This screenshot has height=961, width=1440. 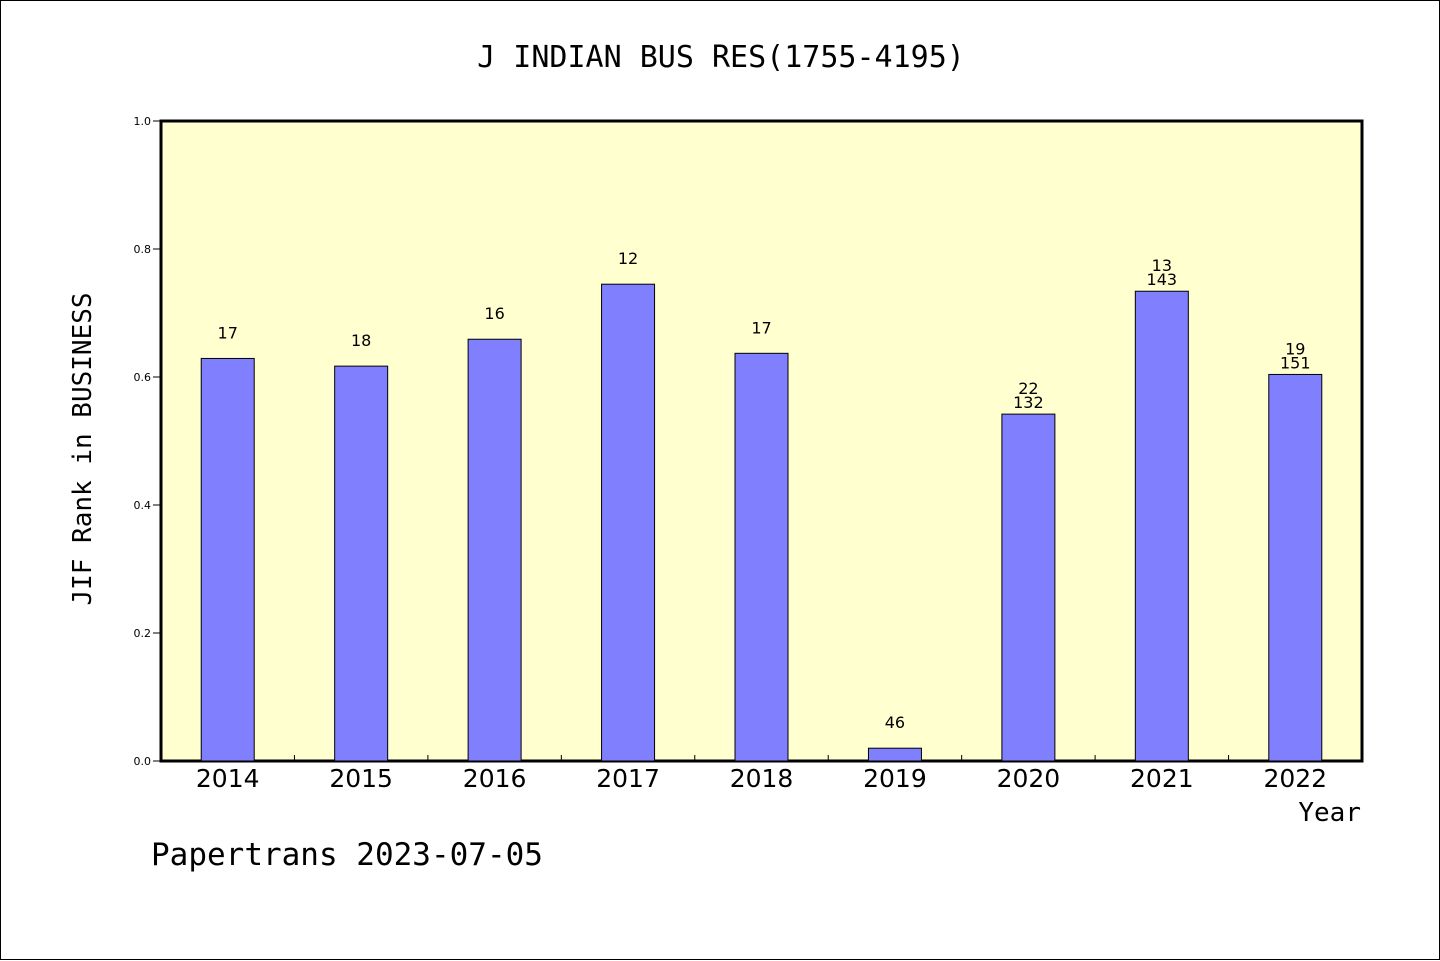 What do you see at coordinates (143, 633) in the screenshot?
I see `y-tick-label: 0.2` at bounding box center [143, 633].